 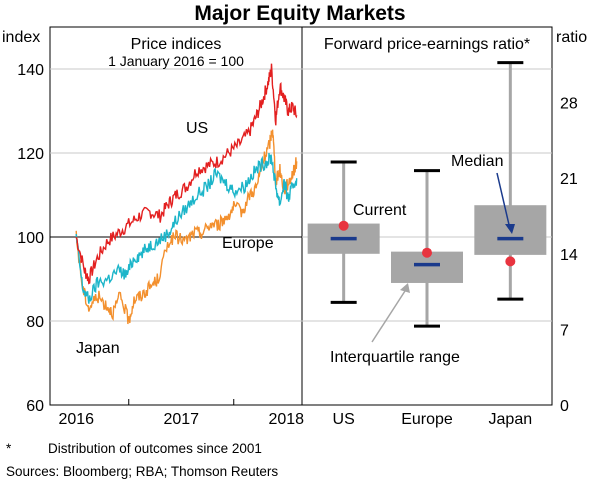 I want to click on annotation-interquartile-range: Interquartile range, so click(x=395, y=357).